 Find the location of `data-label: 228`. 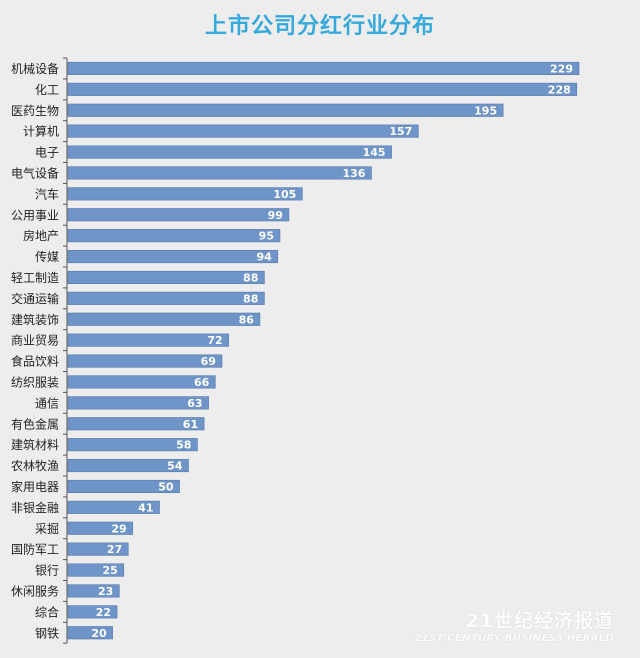

data-label: 228 is located at coordinates (559, 89).